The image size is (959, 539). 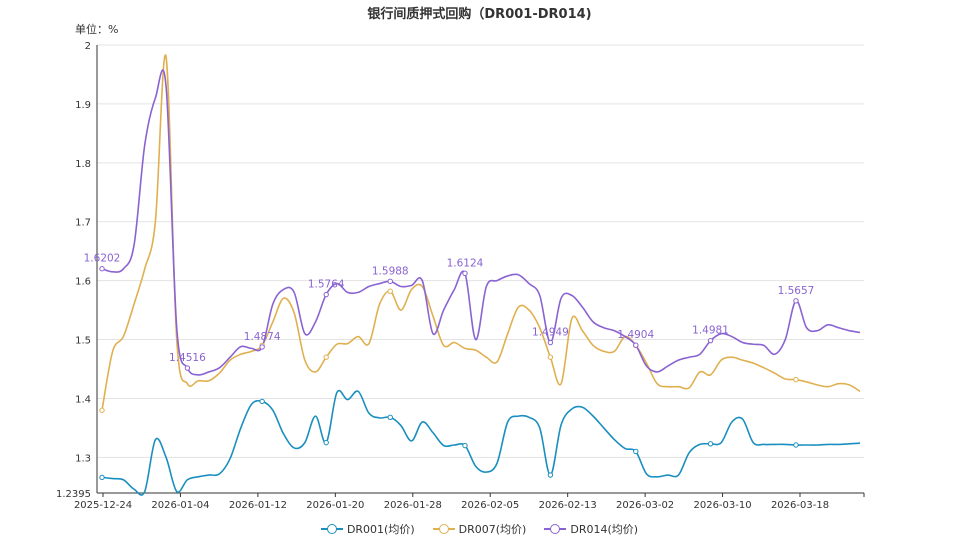 What do you see at coordinates (710, 331) in the screenshot?
I see `data-label: 1.4981` at bounding box center [710, 331].